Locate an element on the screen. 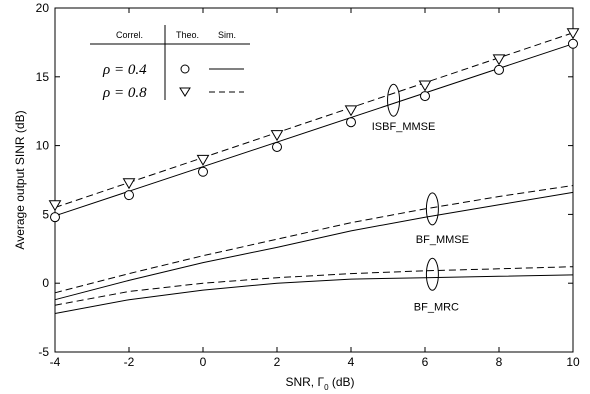 The height and width of the screenshot is (394, 590). legend-header-correl: Correl. is located at coordinates (129, 35).